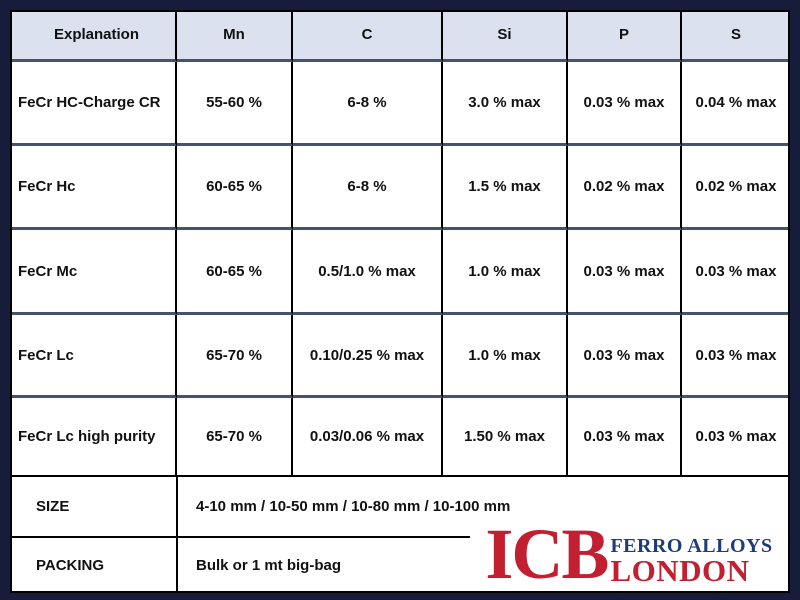 The image size is (800, 600). I want to click on logo-wordmark: FERRO ALLOYS LONDON, so click(691, 555).